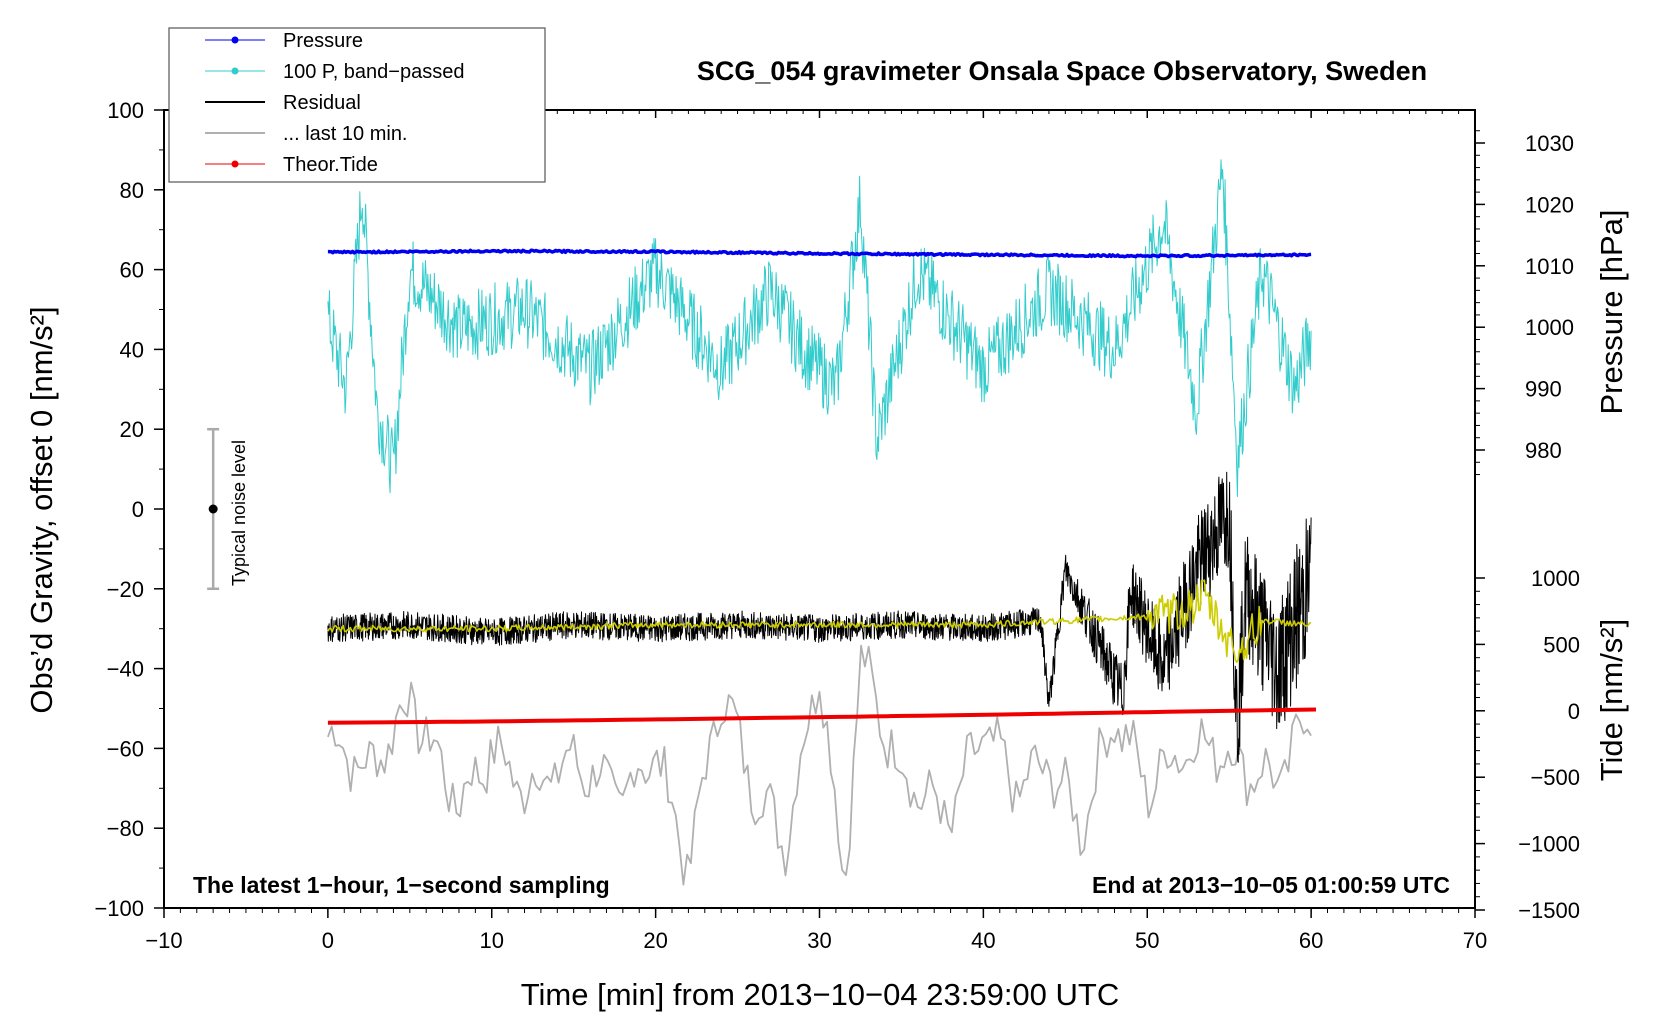 This screenshot has height=1020, width=1660. I want to click on y-tick-label-left: 100, so click(125, 110).